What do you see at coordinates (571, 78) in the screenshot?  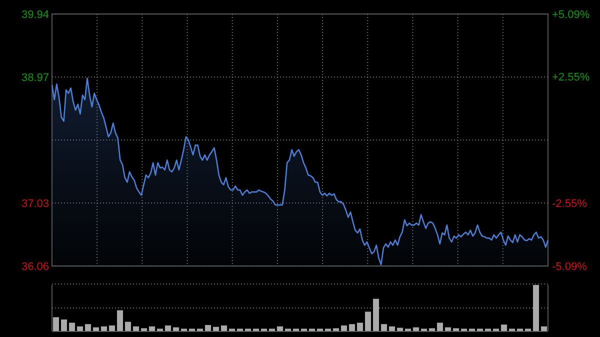 I see `y2-tick-label: +2.55%` at bounding box center [571, 78].